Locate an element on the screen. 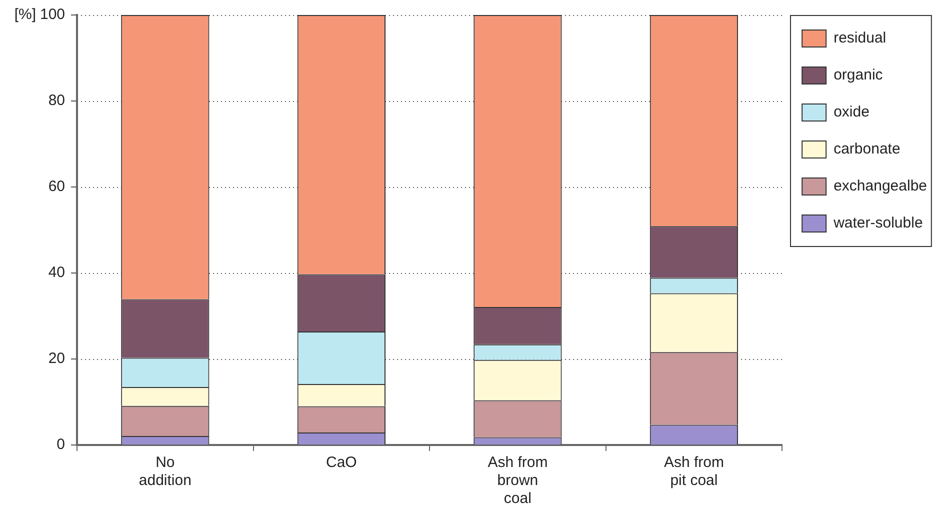 The height and width of the screenshot is (515, 943). y-tick-label: 0 is located at coordinates (61, 445).